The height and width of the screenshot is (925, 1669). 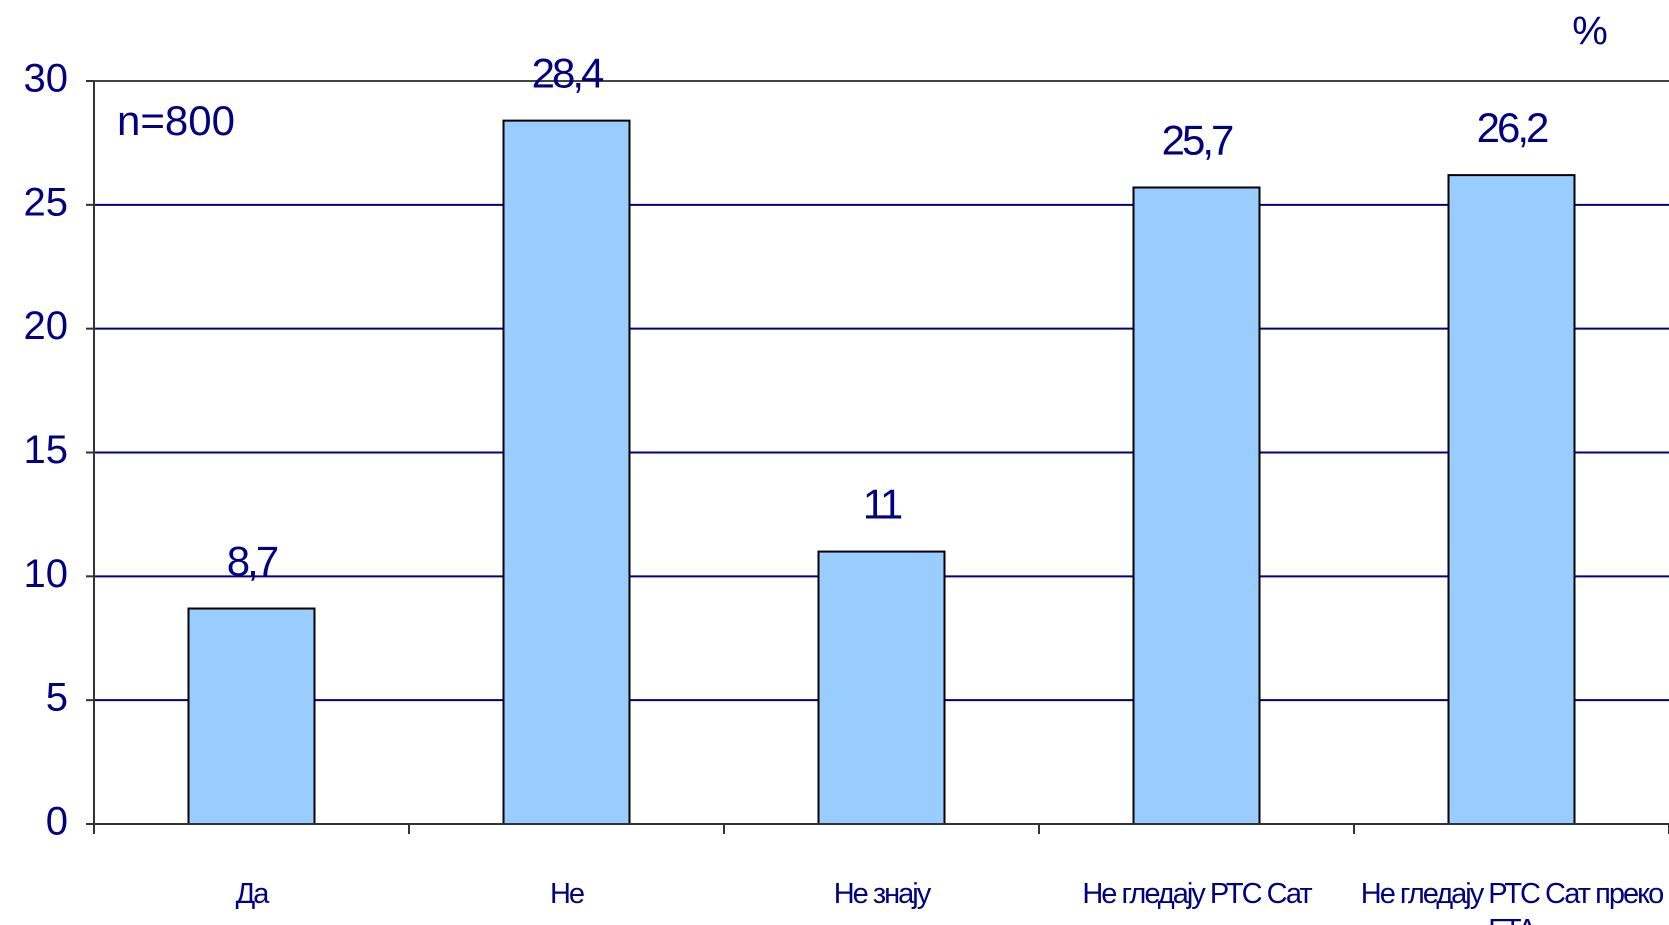 What do you see at coordinates (46, 574) in the screenshot?
I see `y-tick-label: 10` at bounding box center [46, 574].